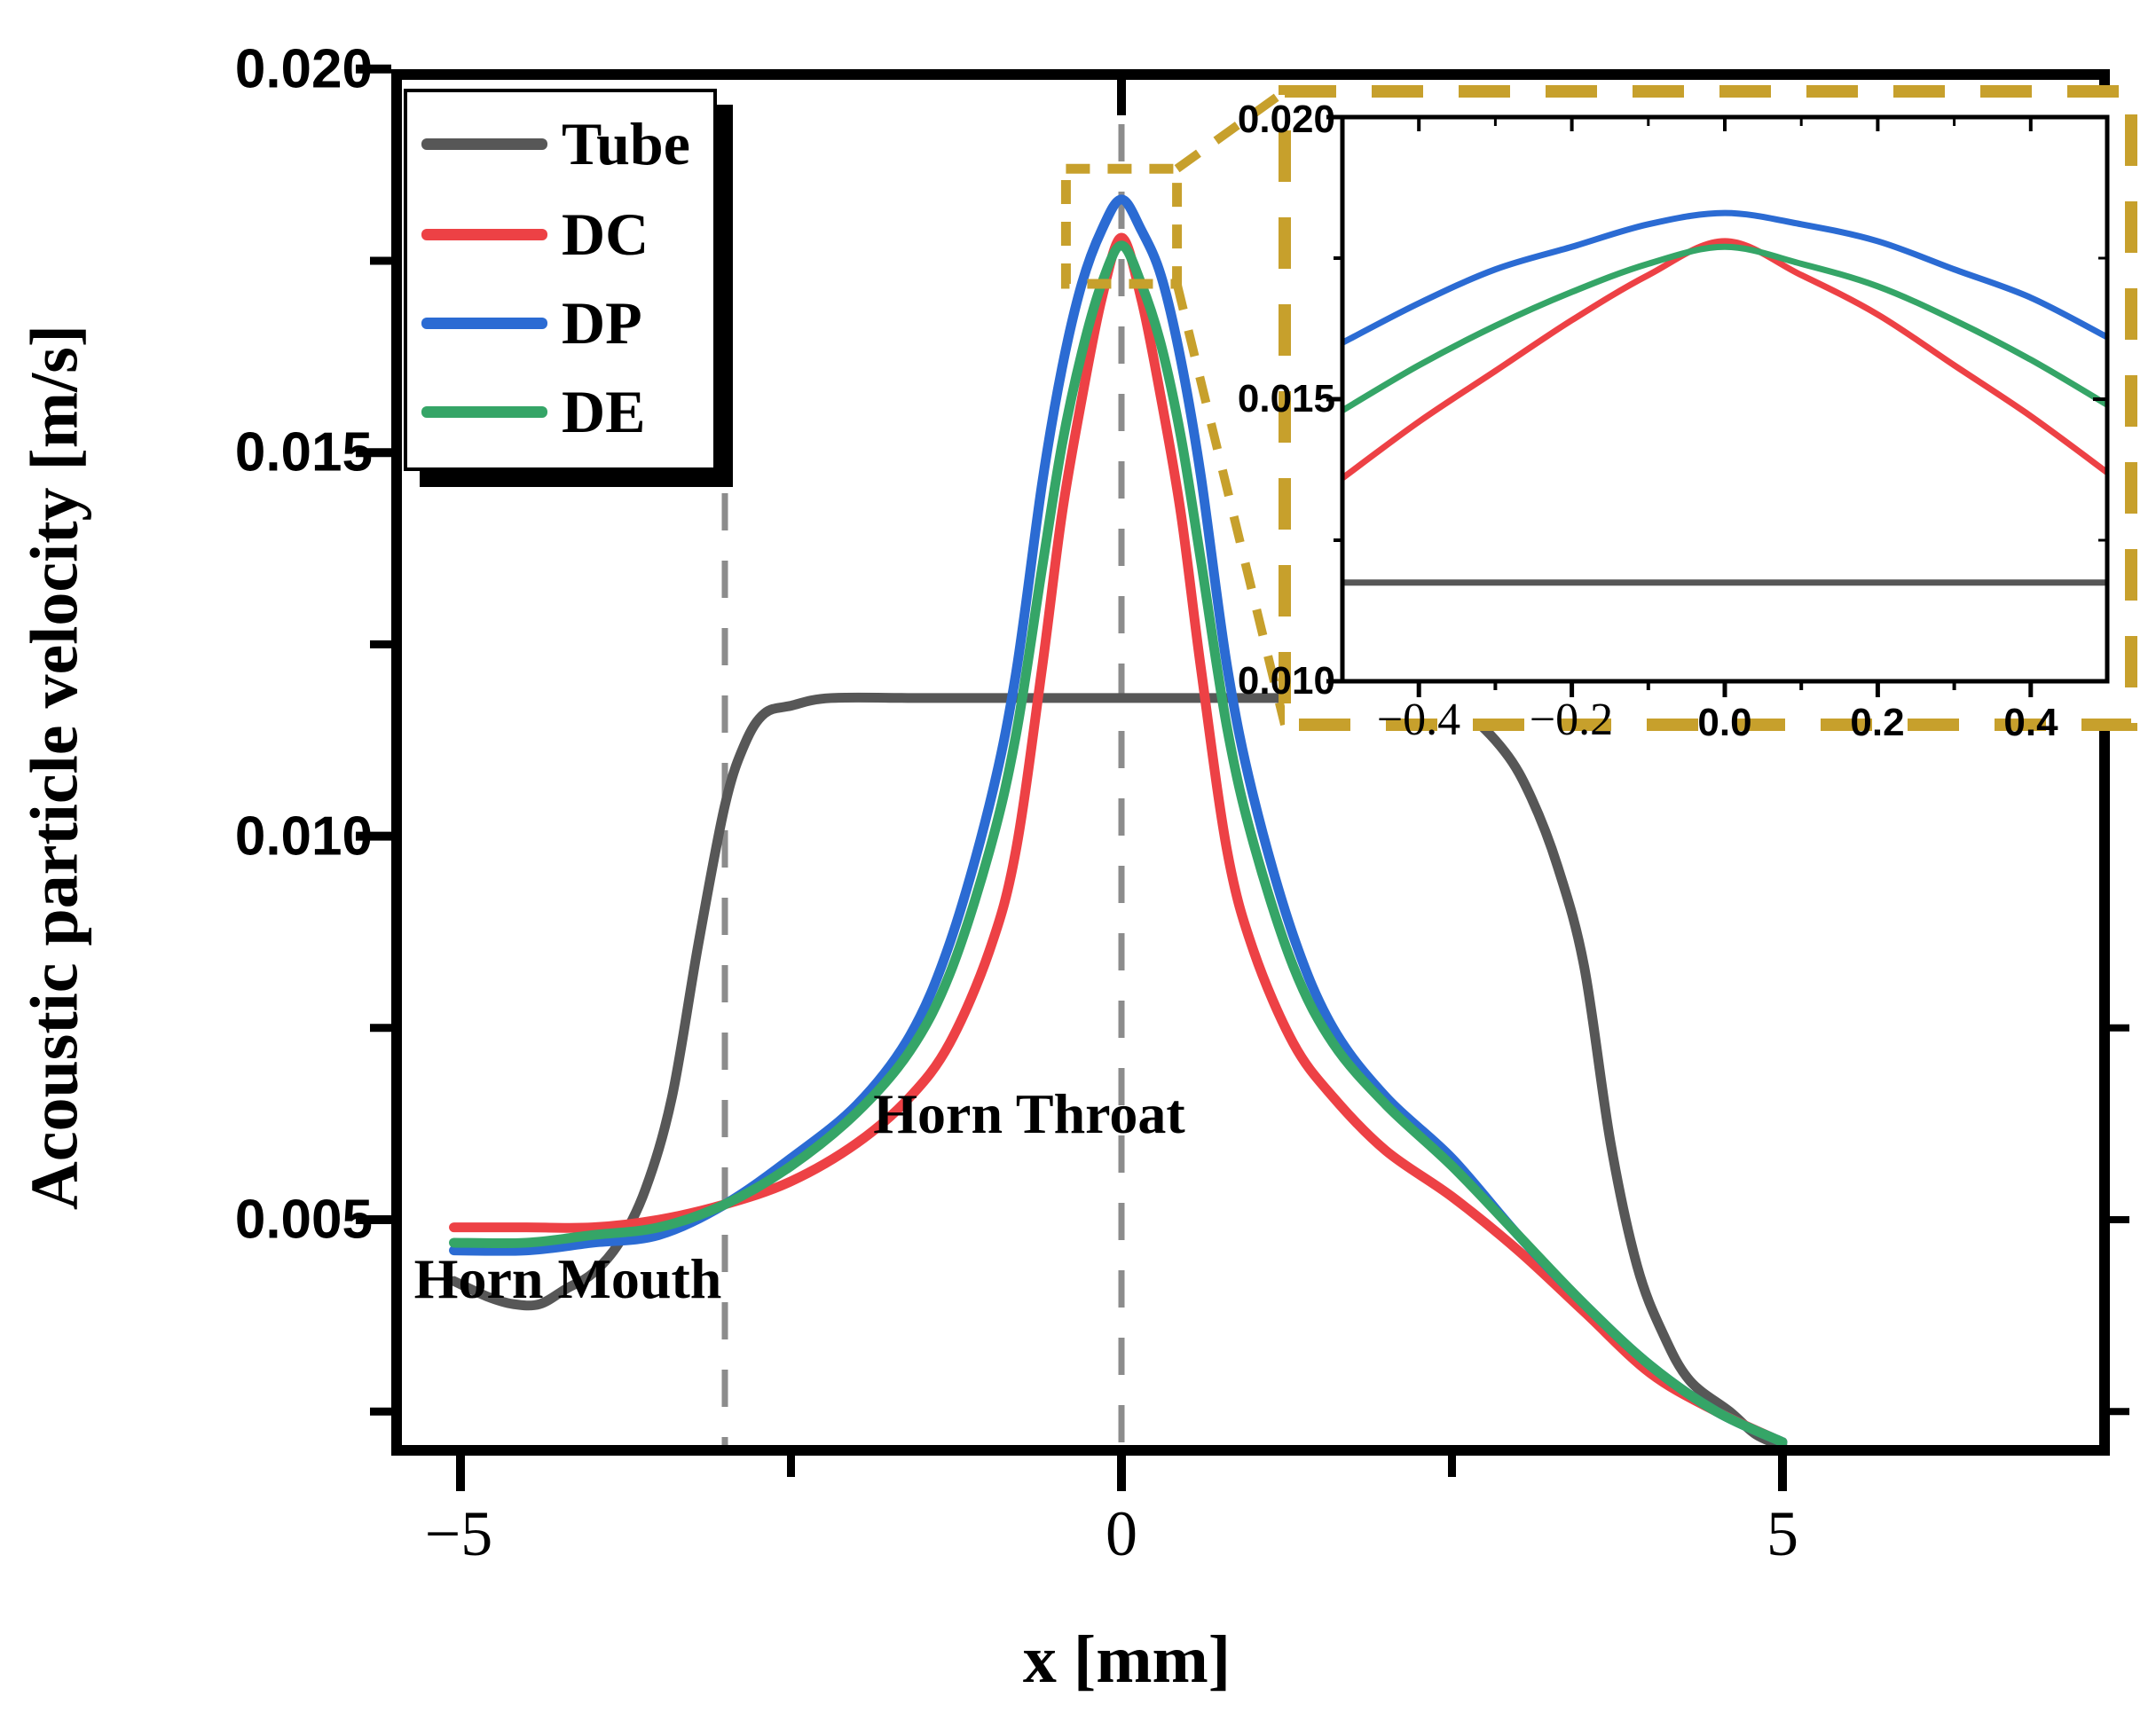 Image resolution: width=2156 pixels, height=1720 pixels. I want to click on y-tick-label-0005: 0.005, so click(303, 1220).